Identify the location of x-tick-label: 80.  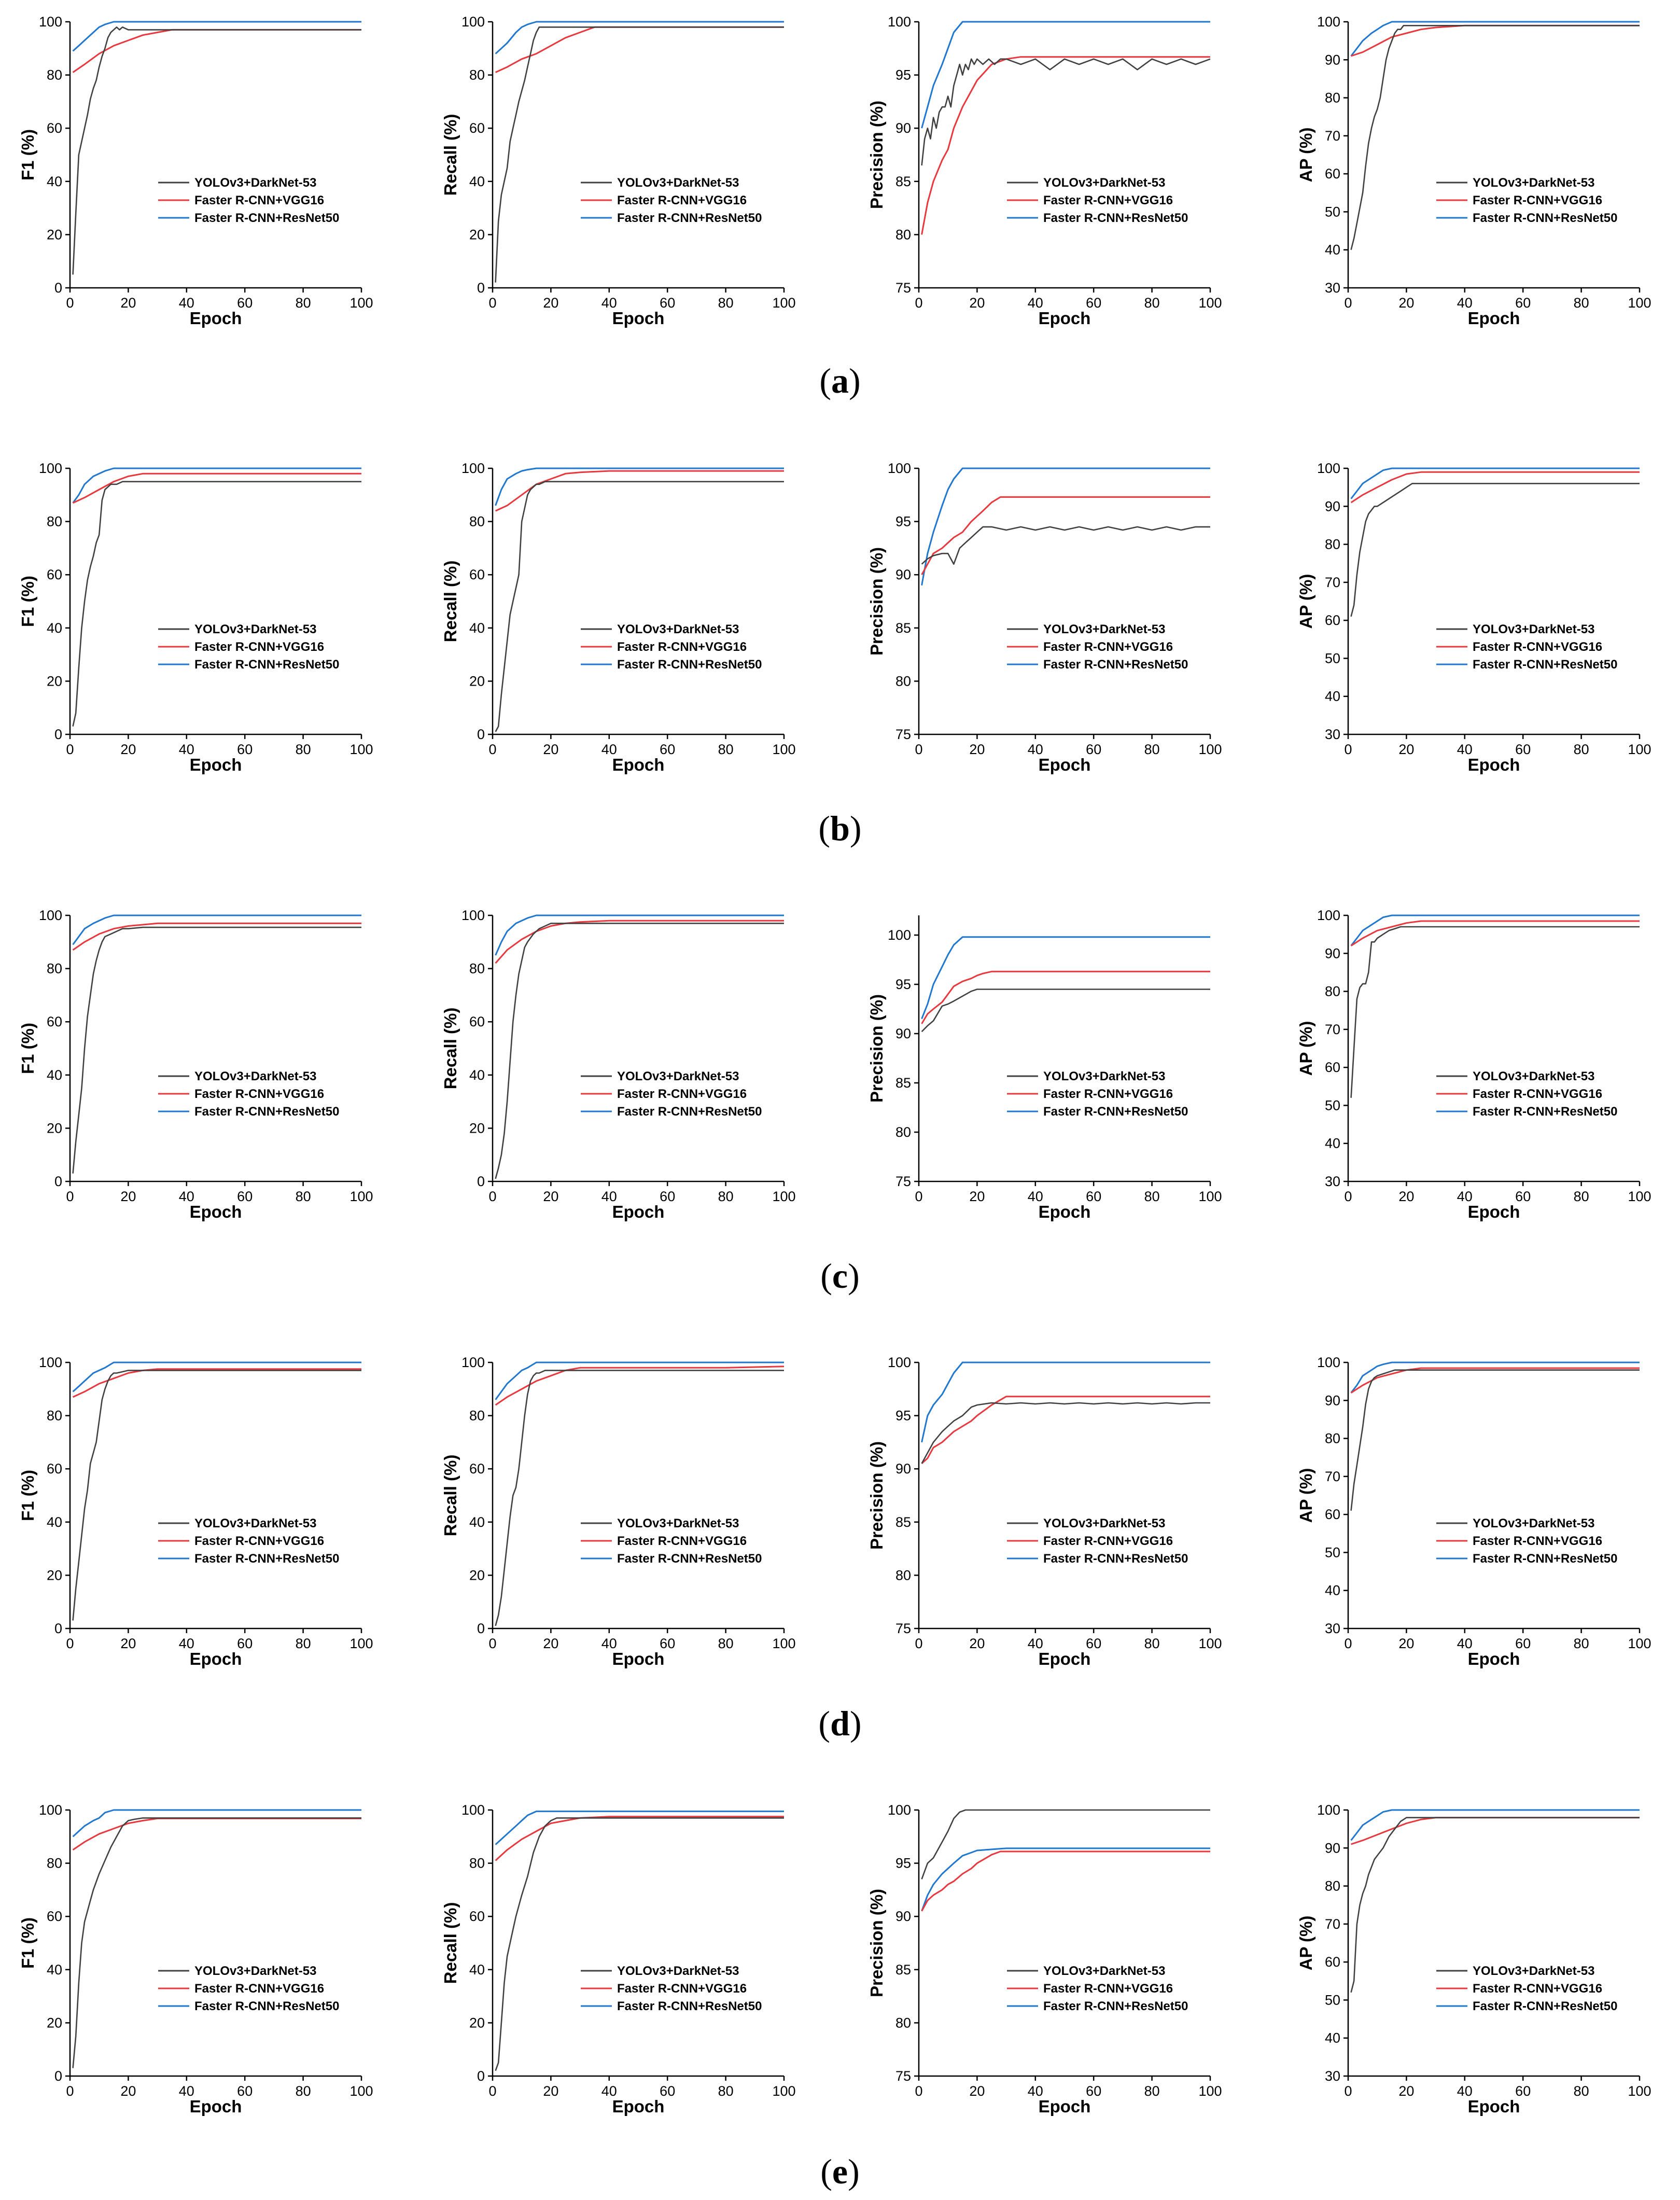
(726, 1196).